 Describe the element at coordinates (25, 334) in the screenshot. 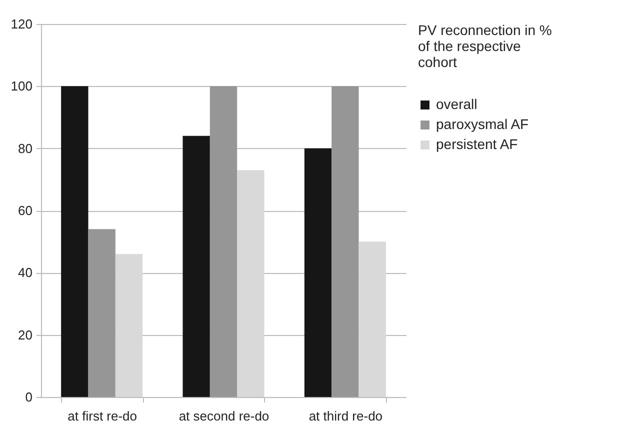

I see `y-tick-label: 20` at that location.